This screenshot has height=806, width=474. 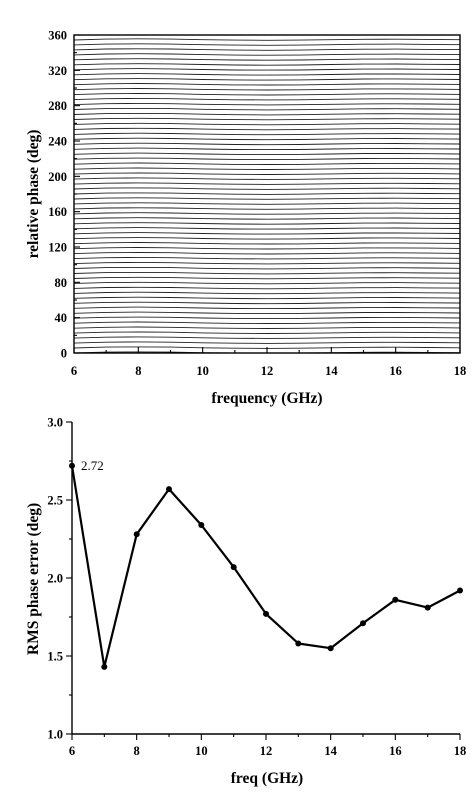 What do you see at coordinates (137, 751) in the screenshot?
I see `rms-x-tick-label: 8` at bounding box center [137, 751].